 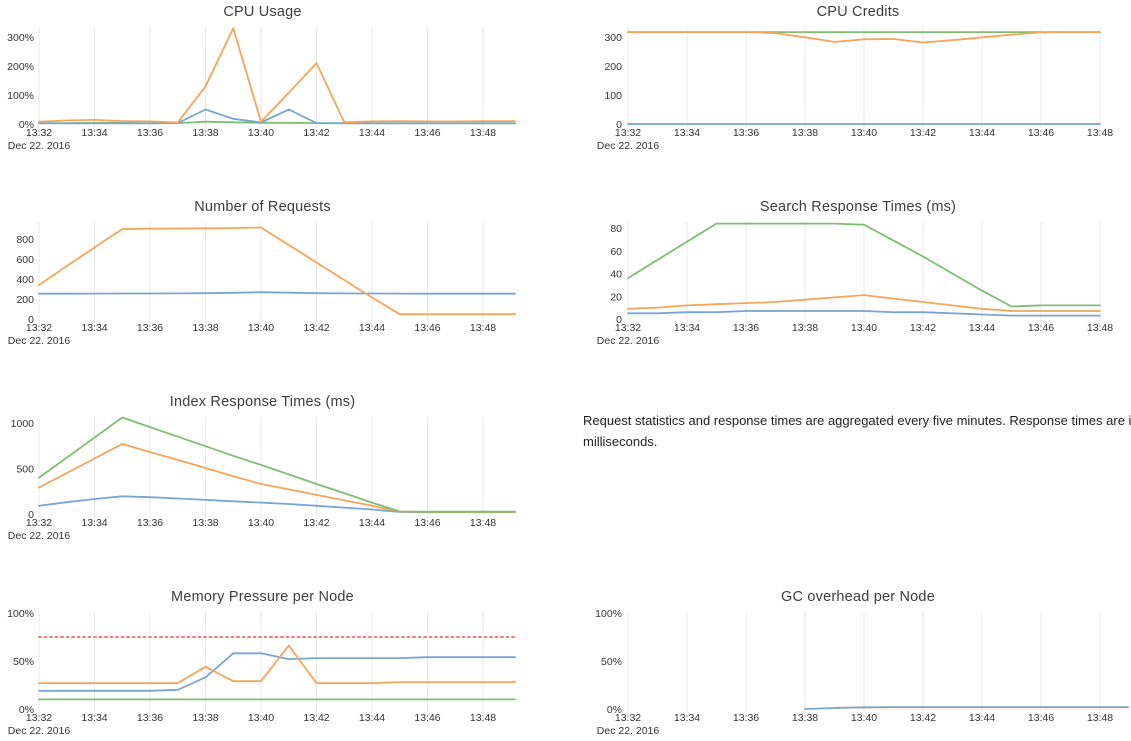 What do you see at coordinates (858, 207) in the screenshot?
I see `chart-title-search-response-times: Search Response Times (ms)` at bounding box center [858, 207].